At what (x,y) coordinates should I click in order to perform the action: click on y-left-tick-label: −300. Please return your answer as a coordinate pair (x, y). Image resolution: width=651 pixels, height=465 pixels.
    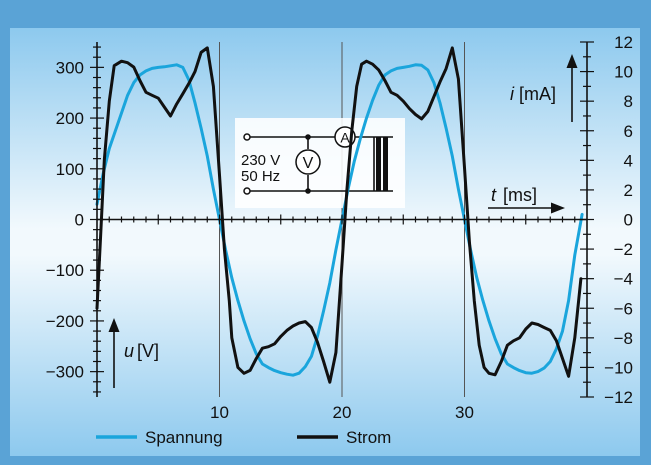
    Looking at the image, I should click on (65, 372).